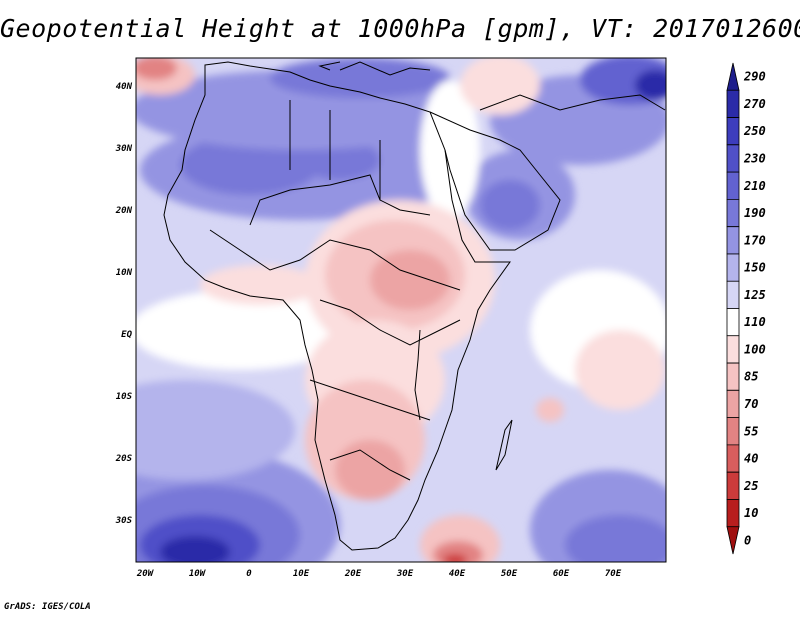 The width and height of the screenshot is (800, 618). What do you see at coordinates (755, 268) in the screenshot?
I see `colorbar-label: 150` at bounding box center [755, 268].